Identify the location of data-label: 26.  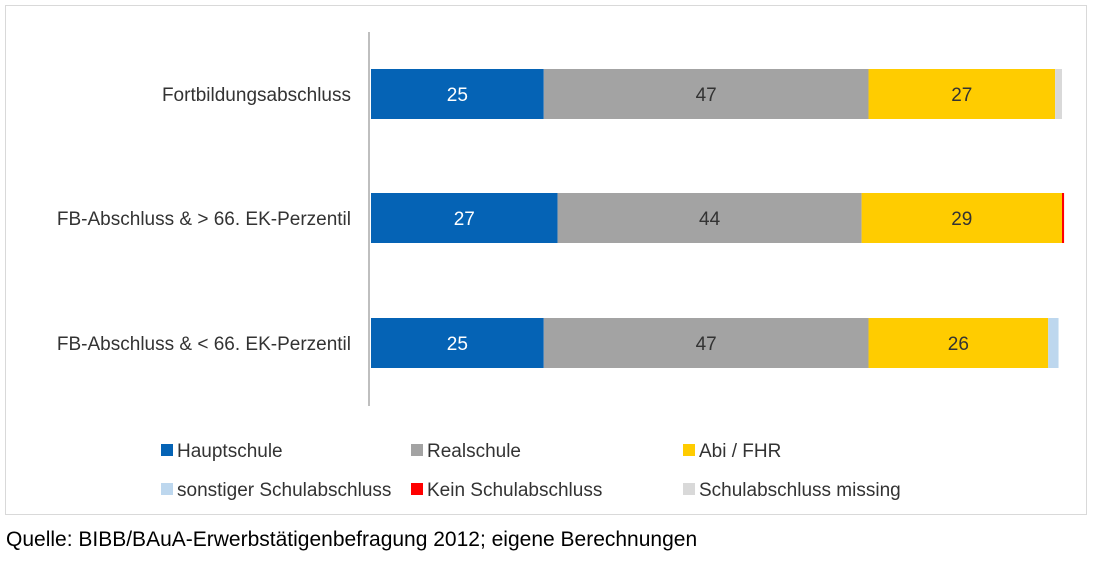
(958, 344).